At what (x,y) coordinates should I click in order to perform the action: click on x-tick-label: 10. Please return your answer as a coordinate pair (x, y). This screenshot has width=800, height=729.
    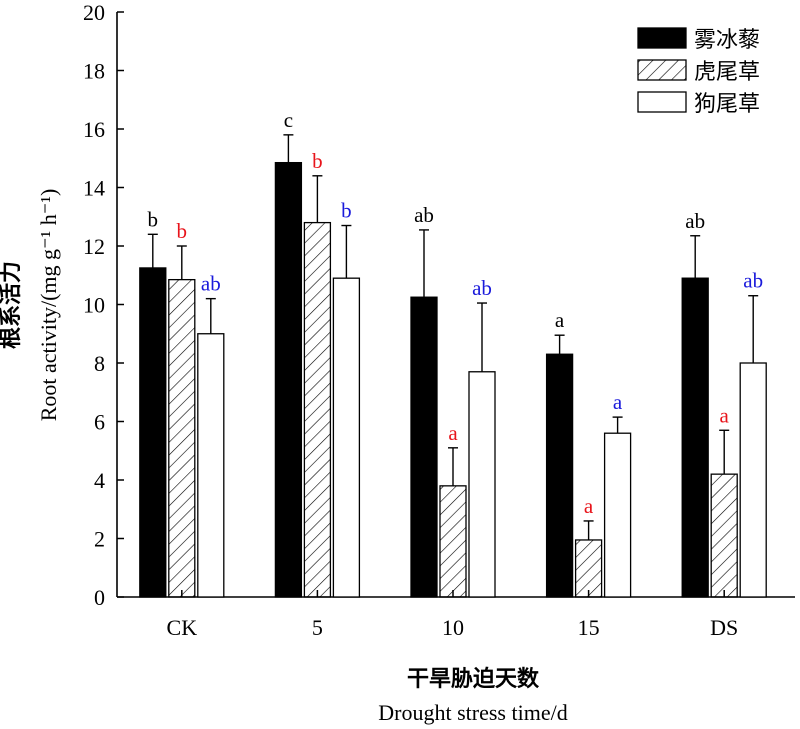
    Looking at the image, I should click on (453, 627).